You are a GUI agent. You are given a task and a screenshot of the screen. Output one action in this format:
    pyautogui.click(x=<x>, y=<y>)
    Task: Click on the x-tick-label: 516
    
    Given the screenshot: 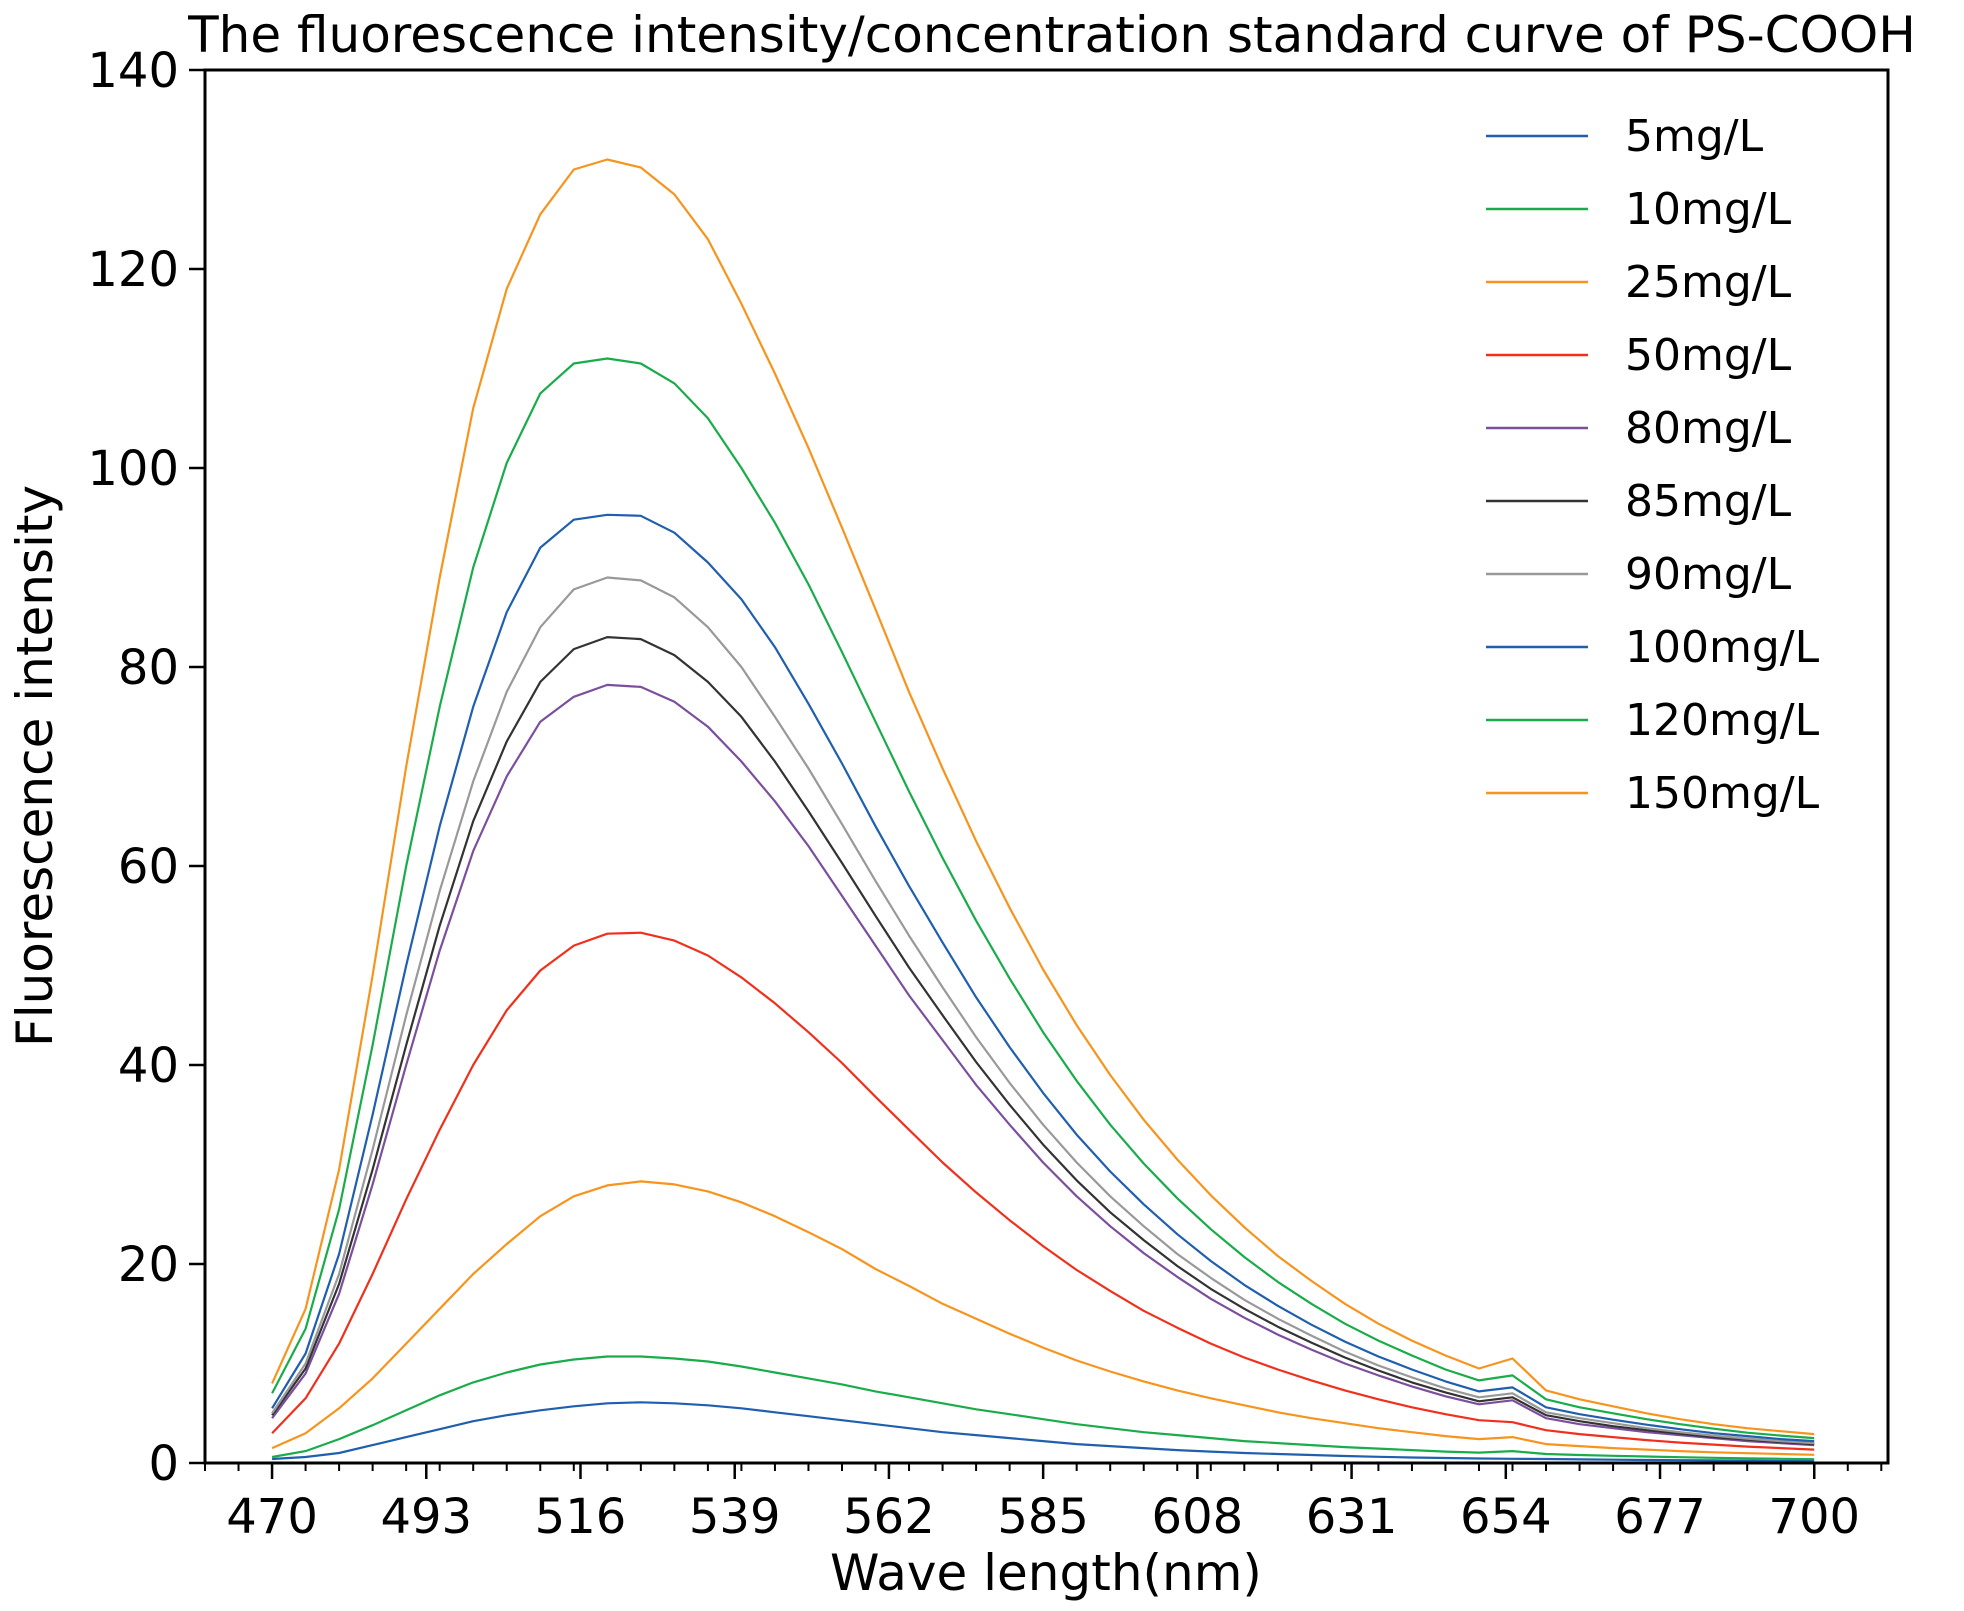 What is the action you would take?
    pyautogui.click(x=581, y=1517)
    